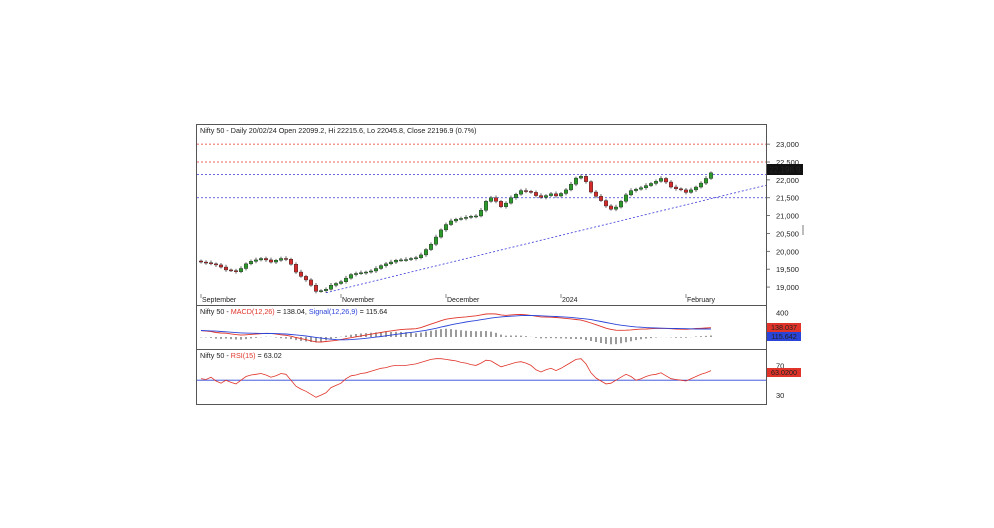 This screenshot has width=994, height=528. I want to click on rsi-title-prefix: Nifty 50 -, so click(215, 355).